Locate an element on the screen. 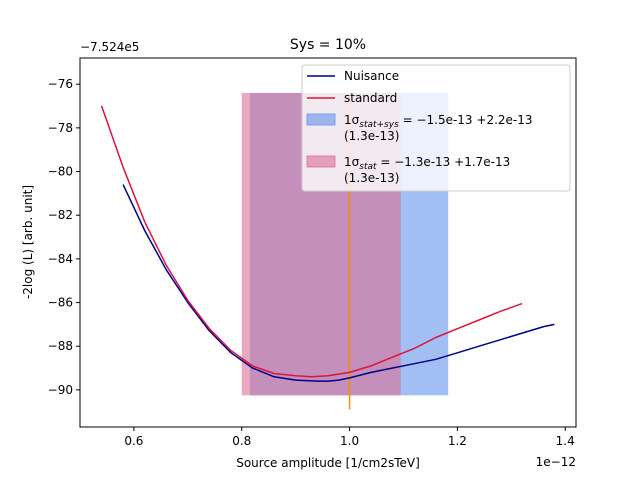 This screenshot has height=484, width=640. legend-band-label: 1σstat+sys = −1.5e-13 +2.2e-13 is located at coordinates (438, 121).